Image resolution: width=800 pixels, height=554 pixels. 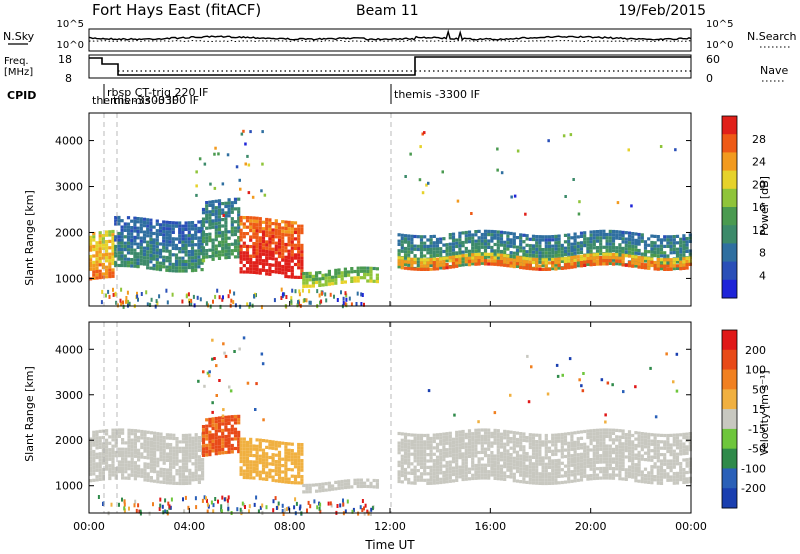 I want to click on colorbar-swatch, so click(x=729, y=143).